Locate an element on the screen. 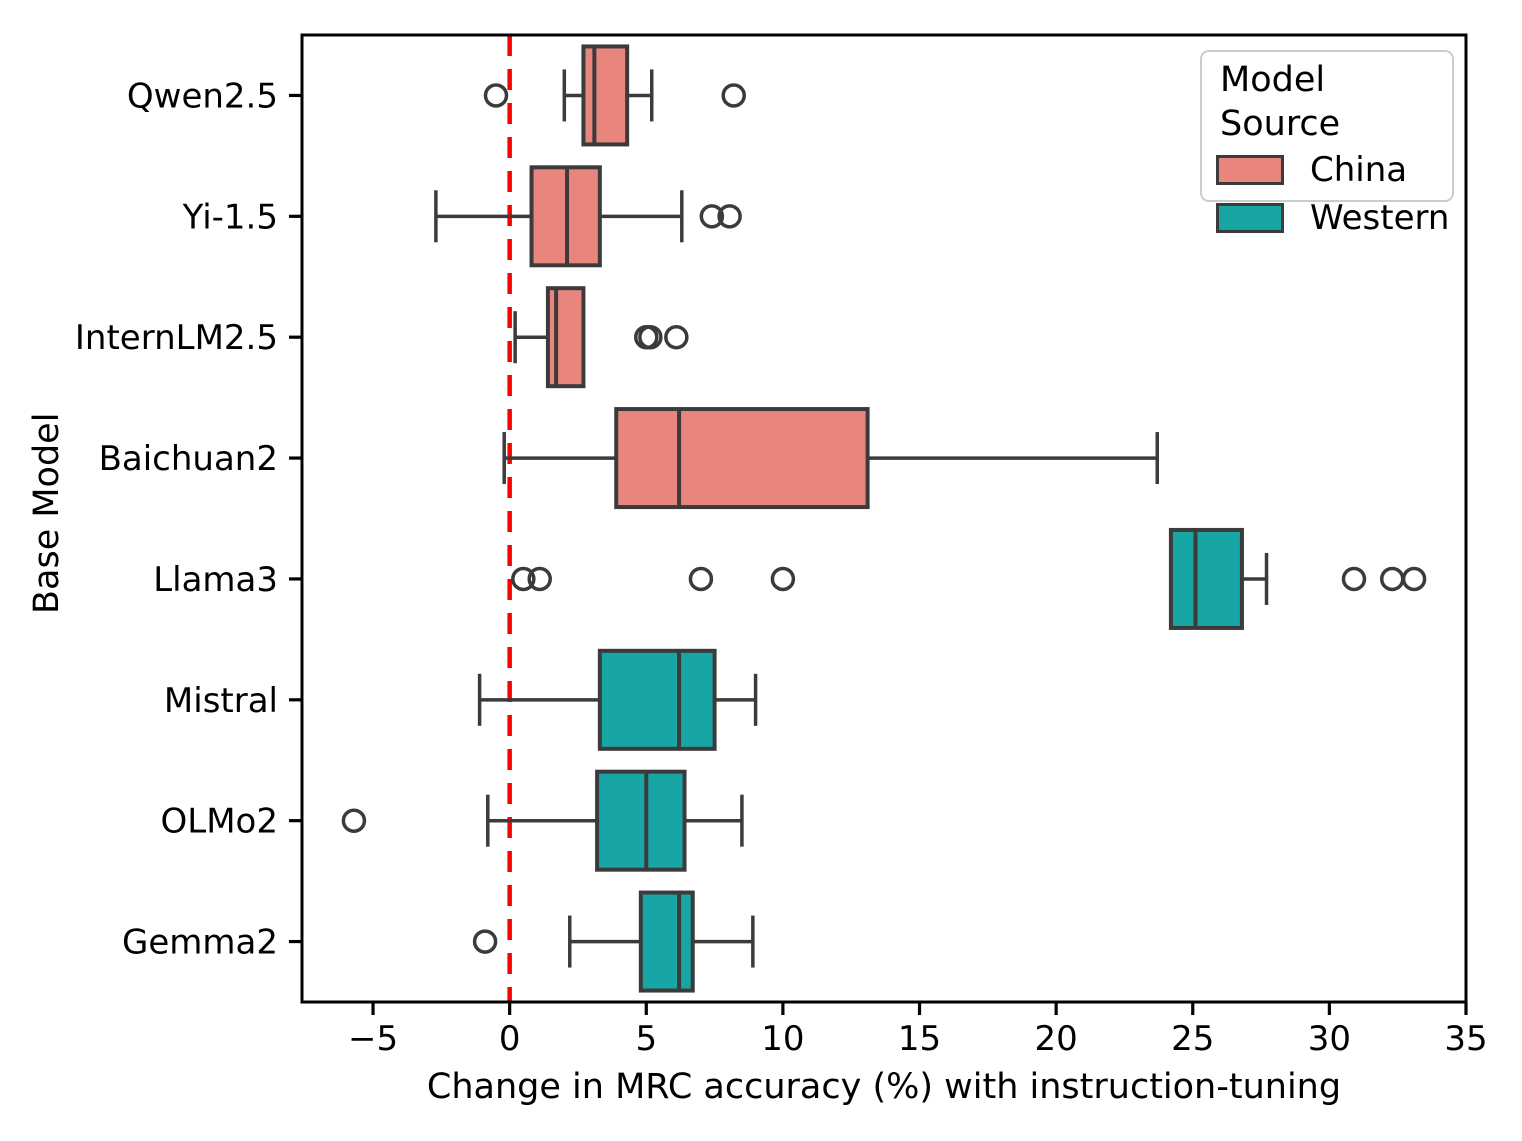 The image size is (1522, 1141). x-tick-label: 10 is located at coordinates (782, 1039).